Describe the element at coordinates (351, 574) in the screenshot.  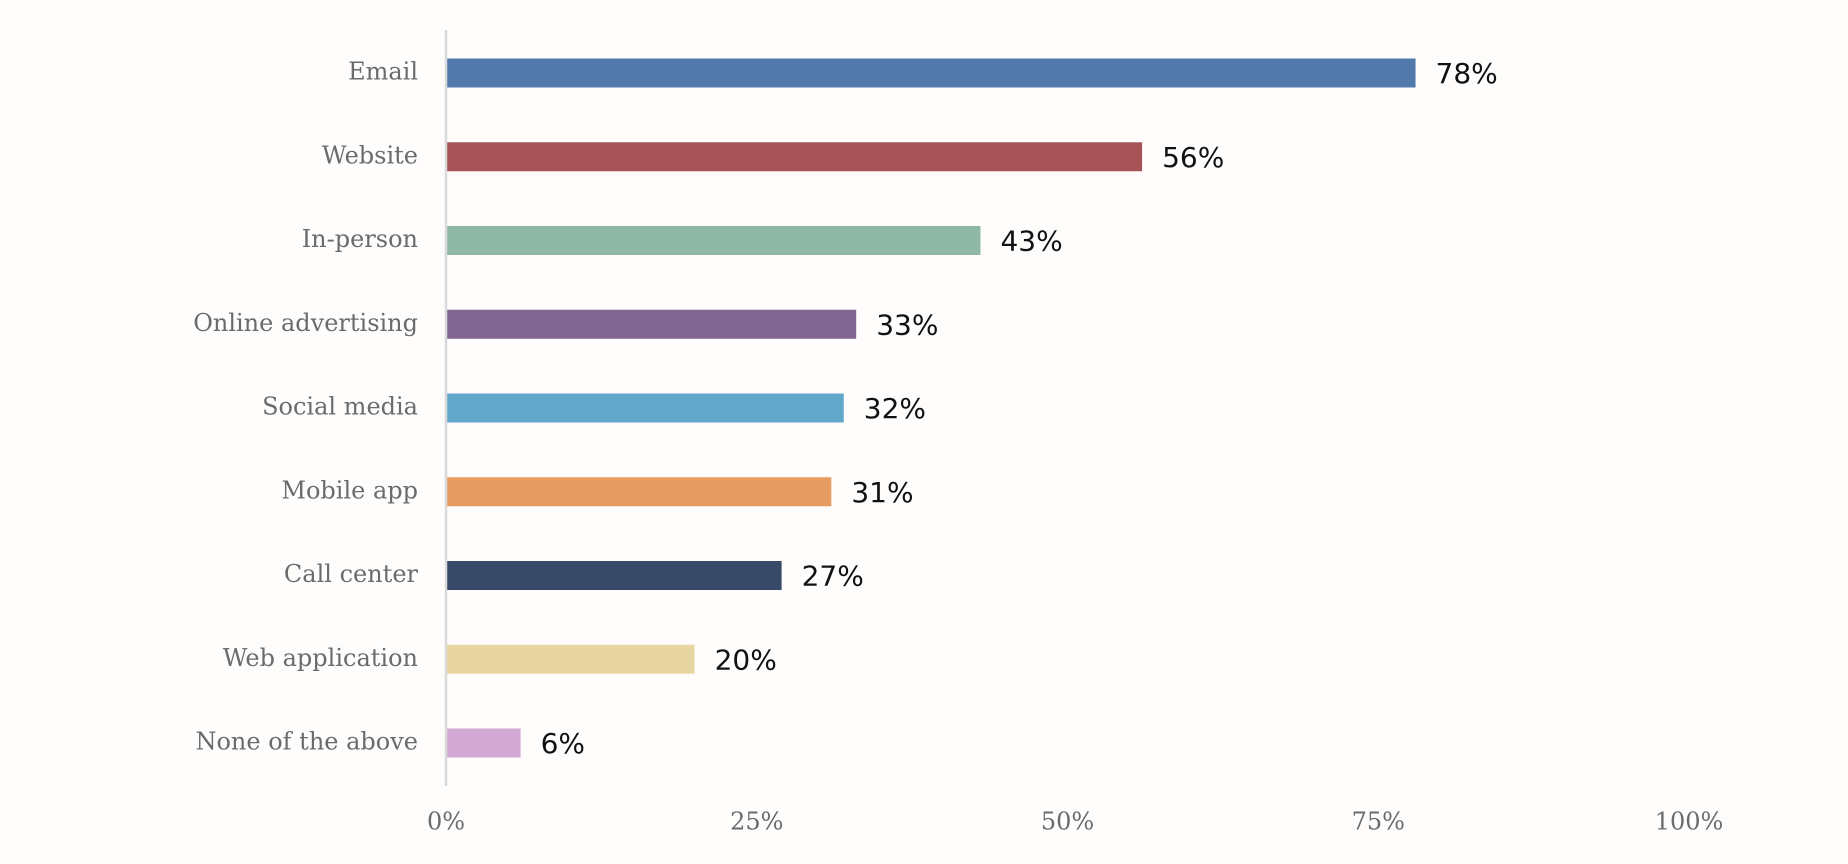
I see `category-label-call-center: Call center` at that location.